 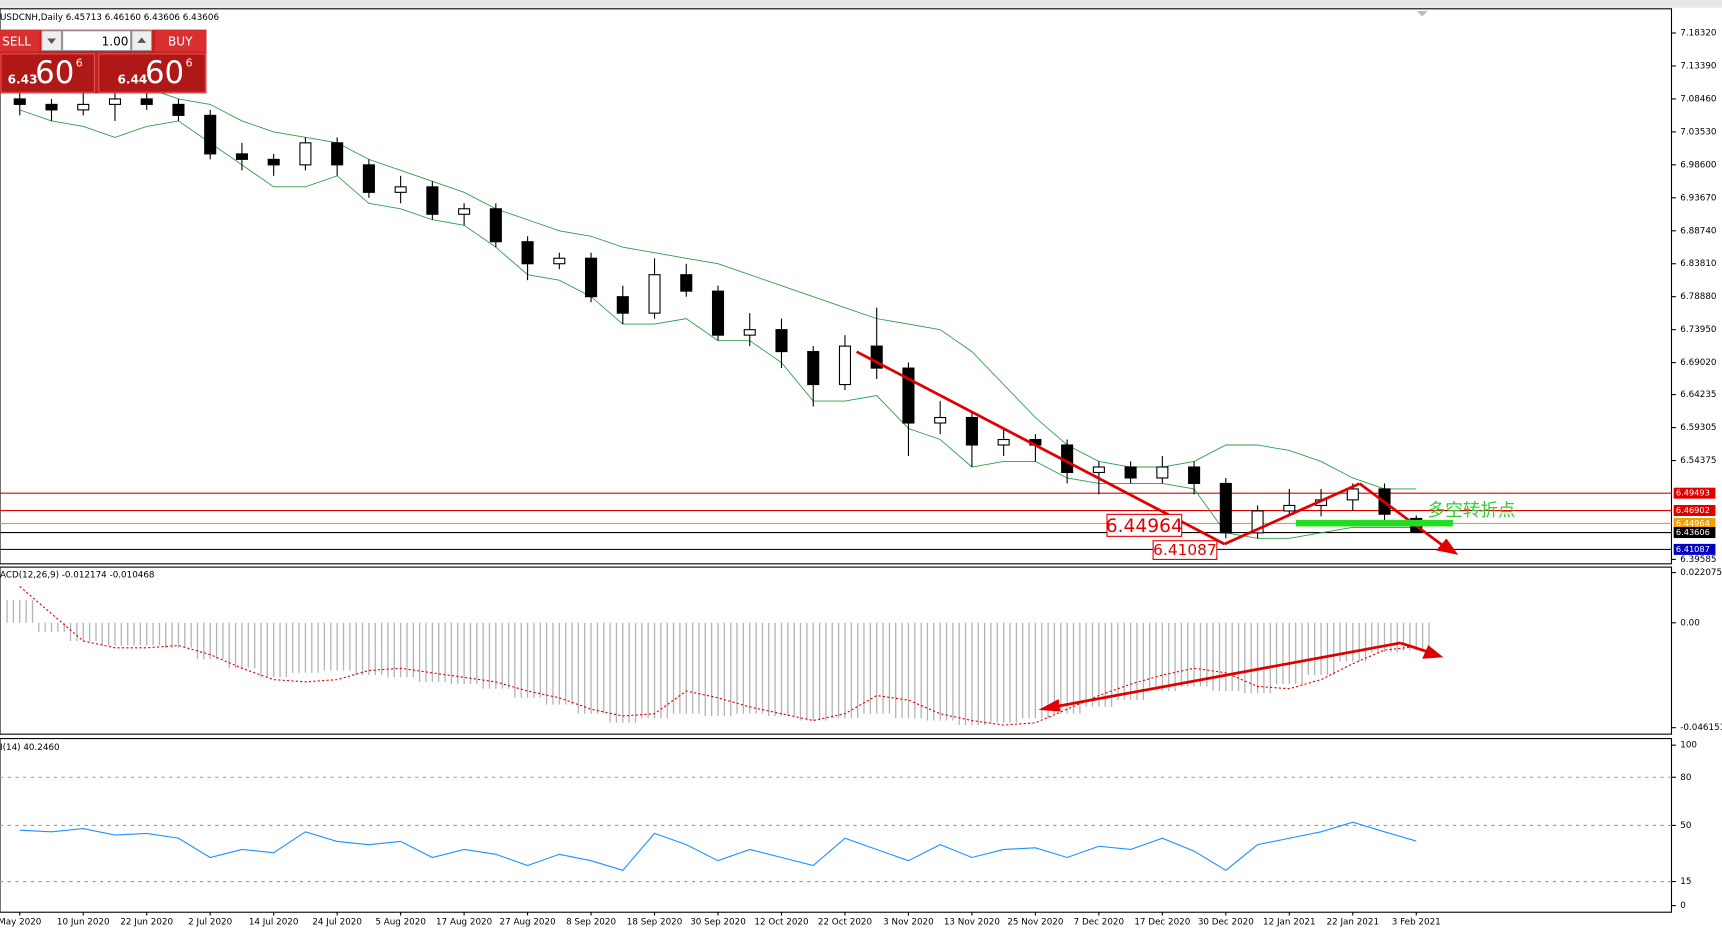 I want to click on x-tick-label: 12 Jan 2021, so click(x=1289, y=923).